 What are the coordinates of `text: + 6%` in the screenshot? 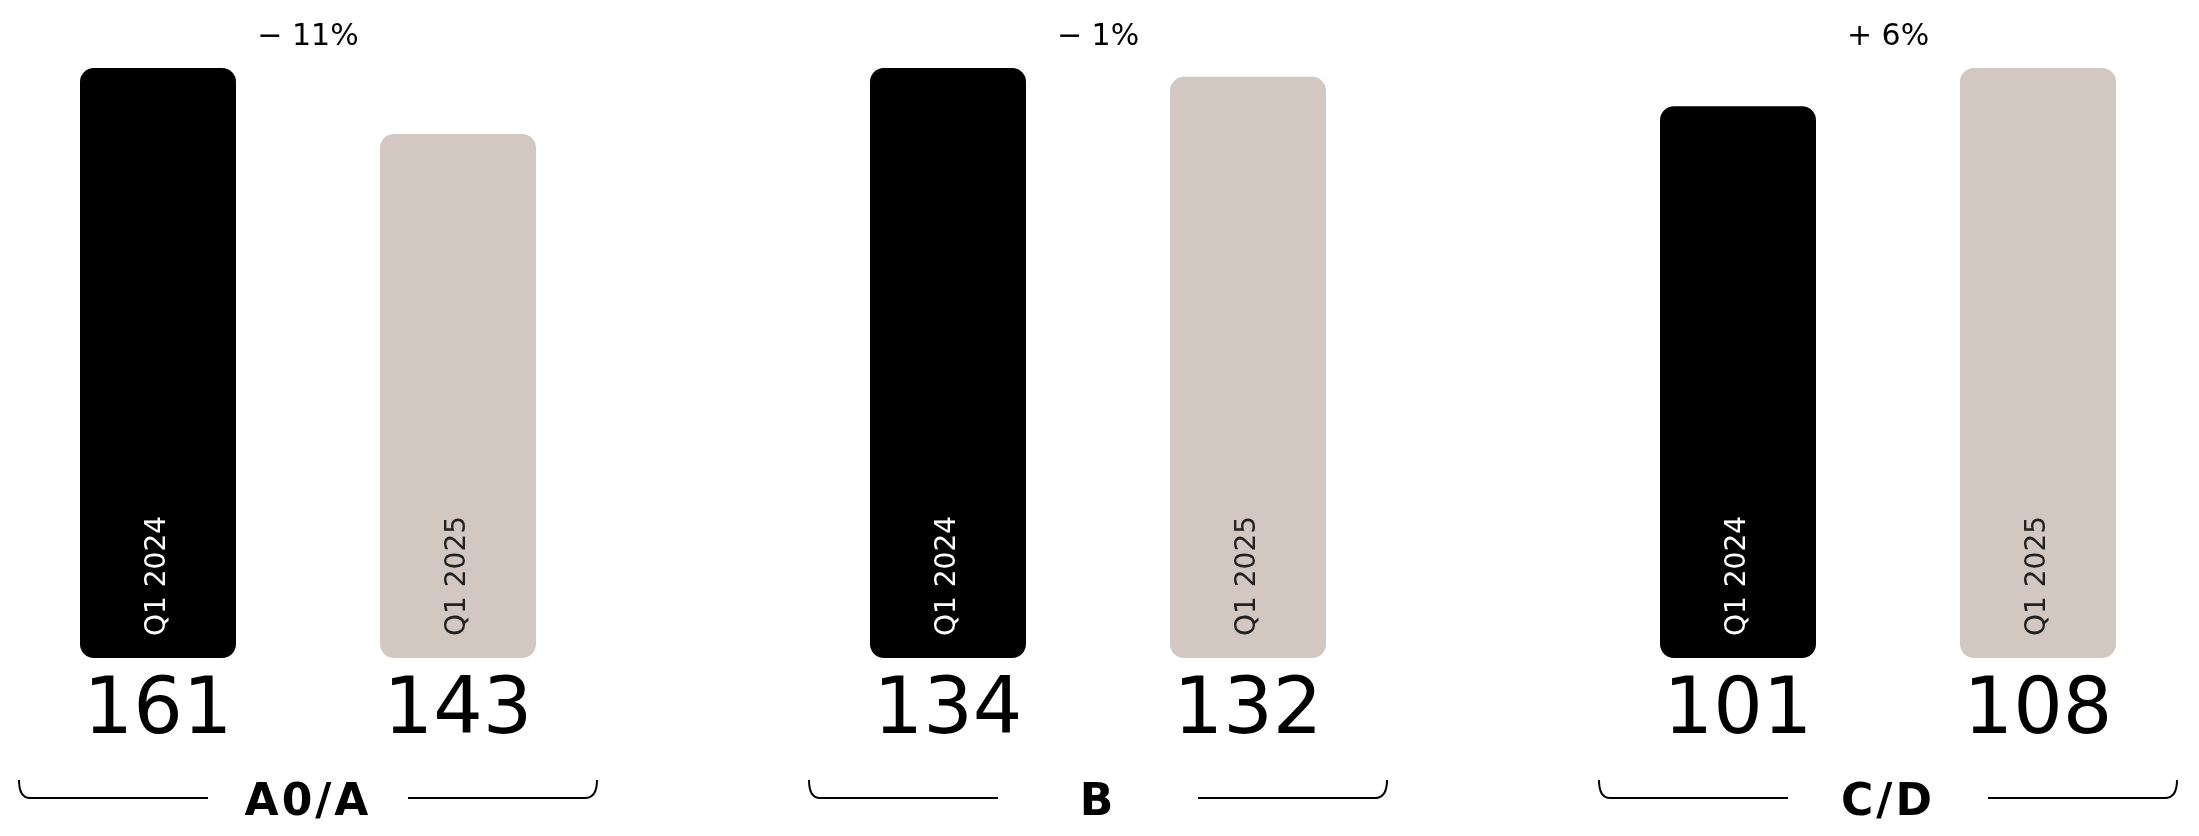 It's located at (1888, 34).